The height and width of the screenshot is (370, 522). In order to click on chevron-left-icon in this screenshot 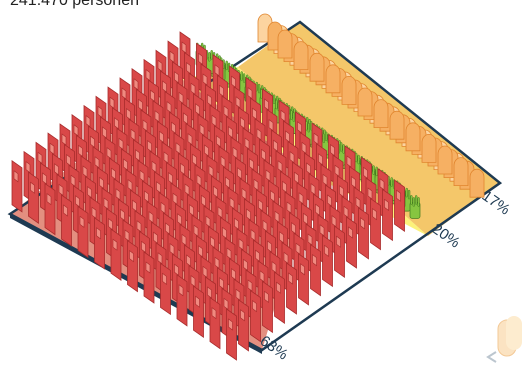, I will do `click(503, 340)`.